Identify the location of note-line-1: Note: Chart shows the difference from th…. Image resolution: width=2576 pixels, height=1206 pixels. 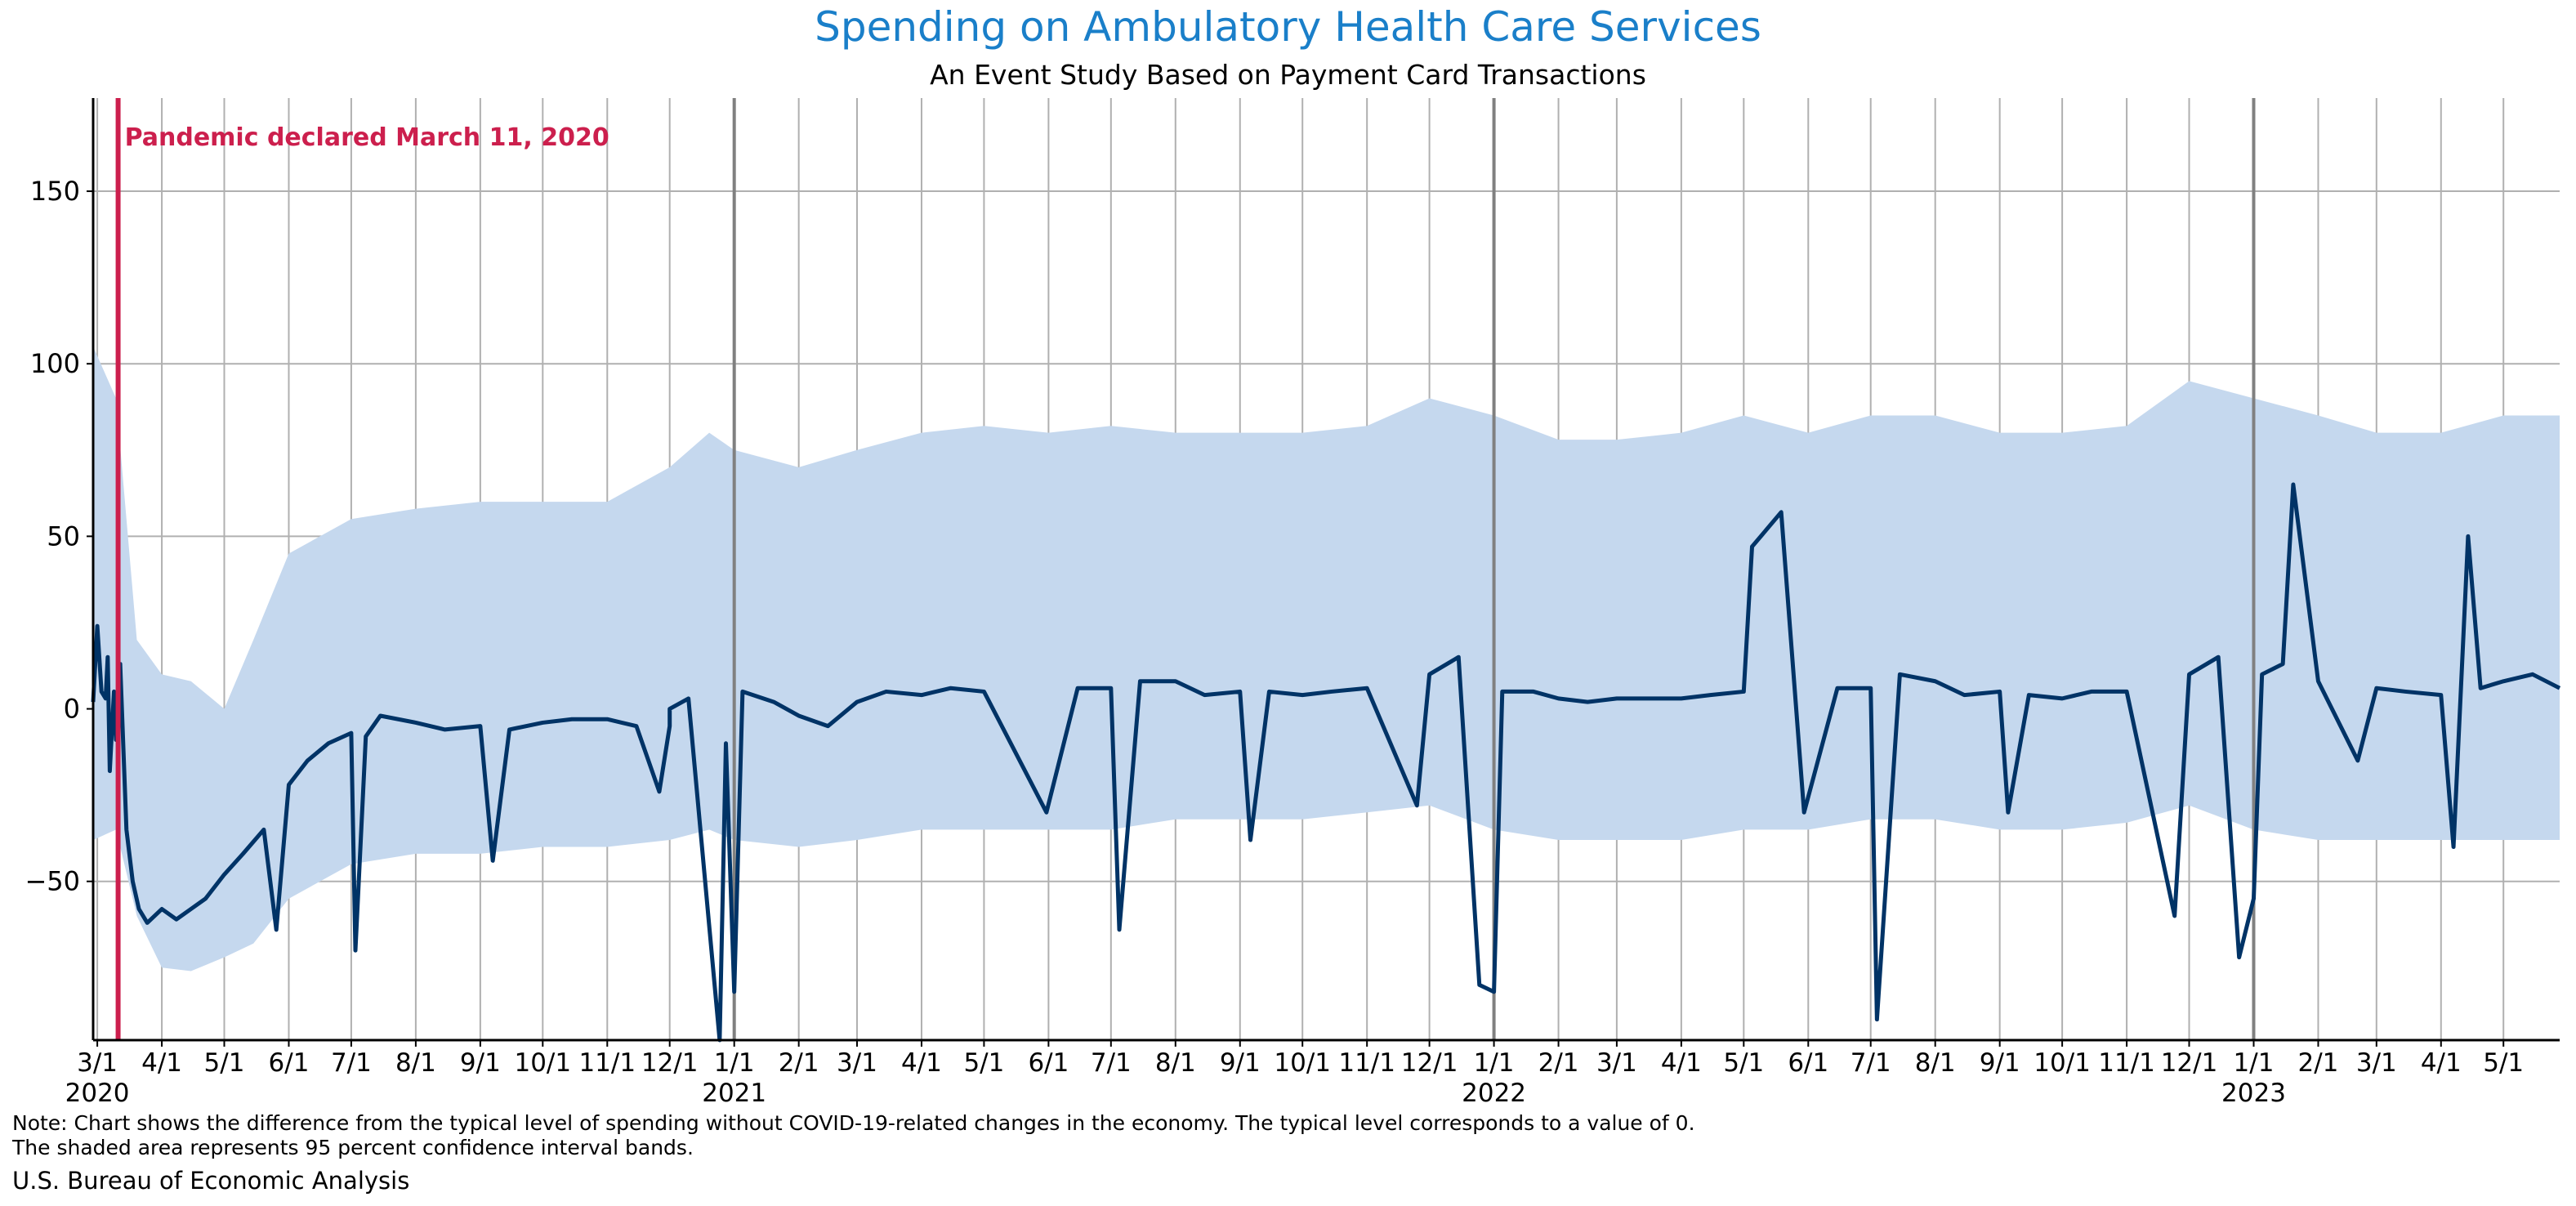
(853, 1123).